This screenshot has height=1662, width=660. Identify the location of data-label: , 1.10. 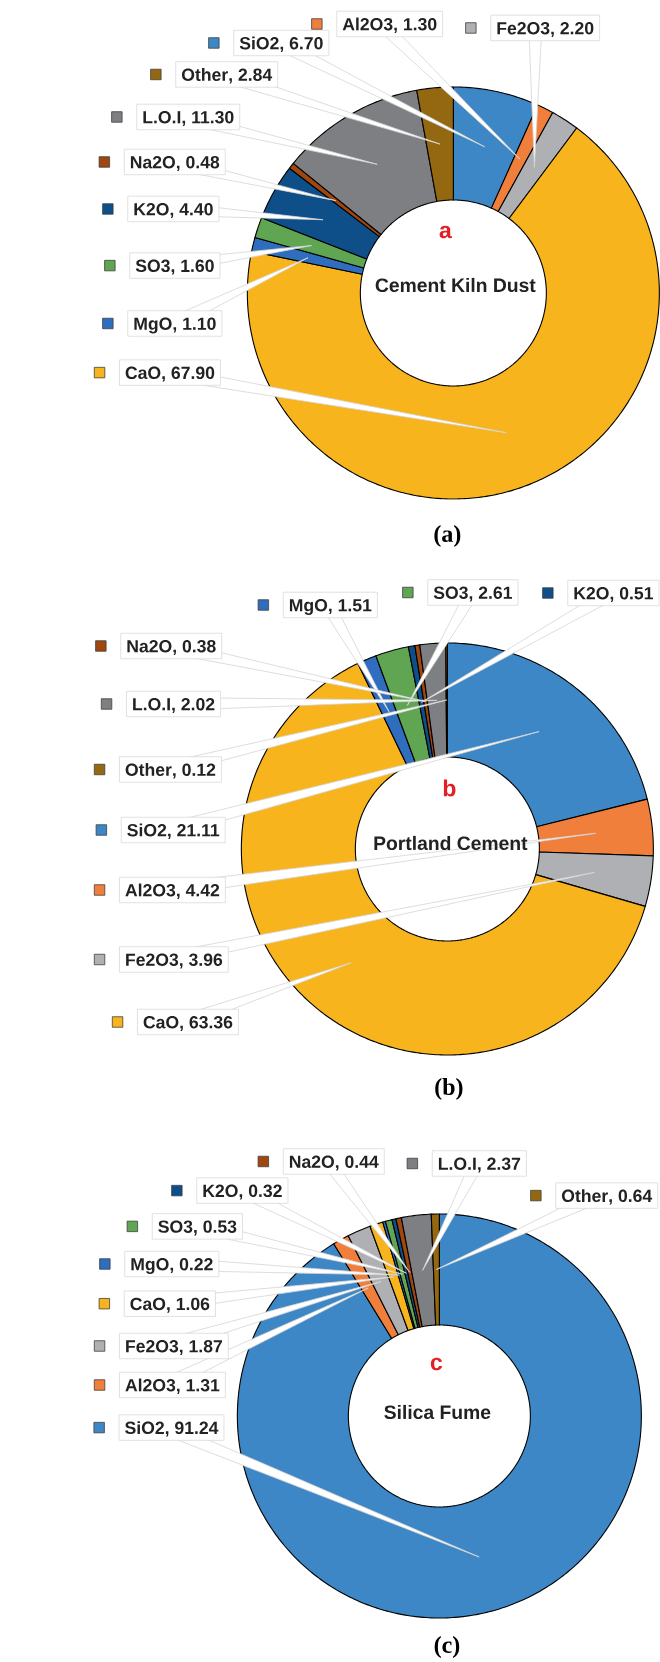
(194, 325).